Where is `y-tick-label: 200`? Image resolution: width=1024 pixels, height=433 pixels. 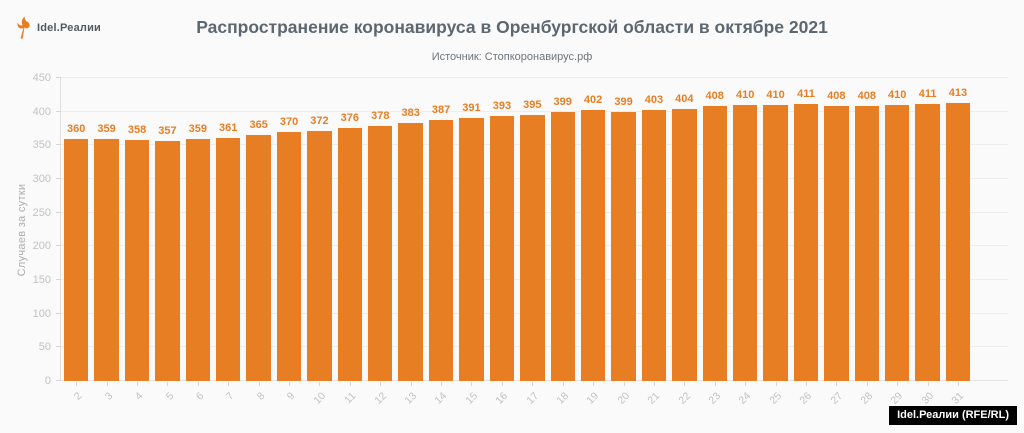 y-tick-label: 200 is located at coordinates (41, 246).